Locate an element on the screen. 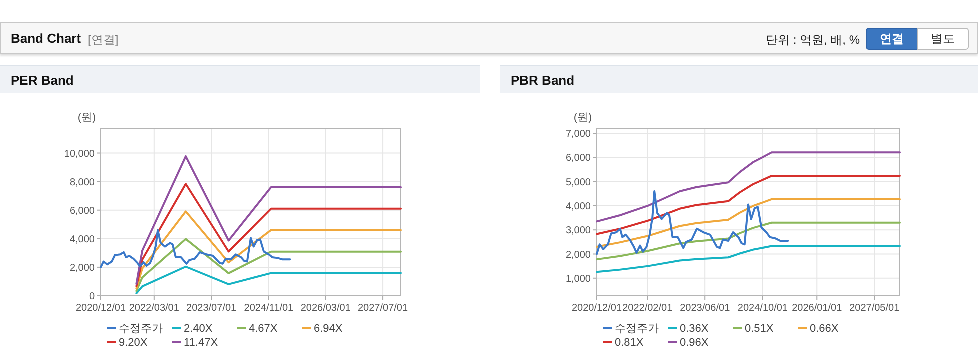 The height and width of the screenshot is (364, 978). text: [연결] is located at coordinates (103, 40).